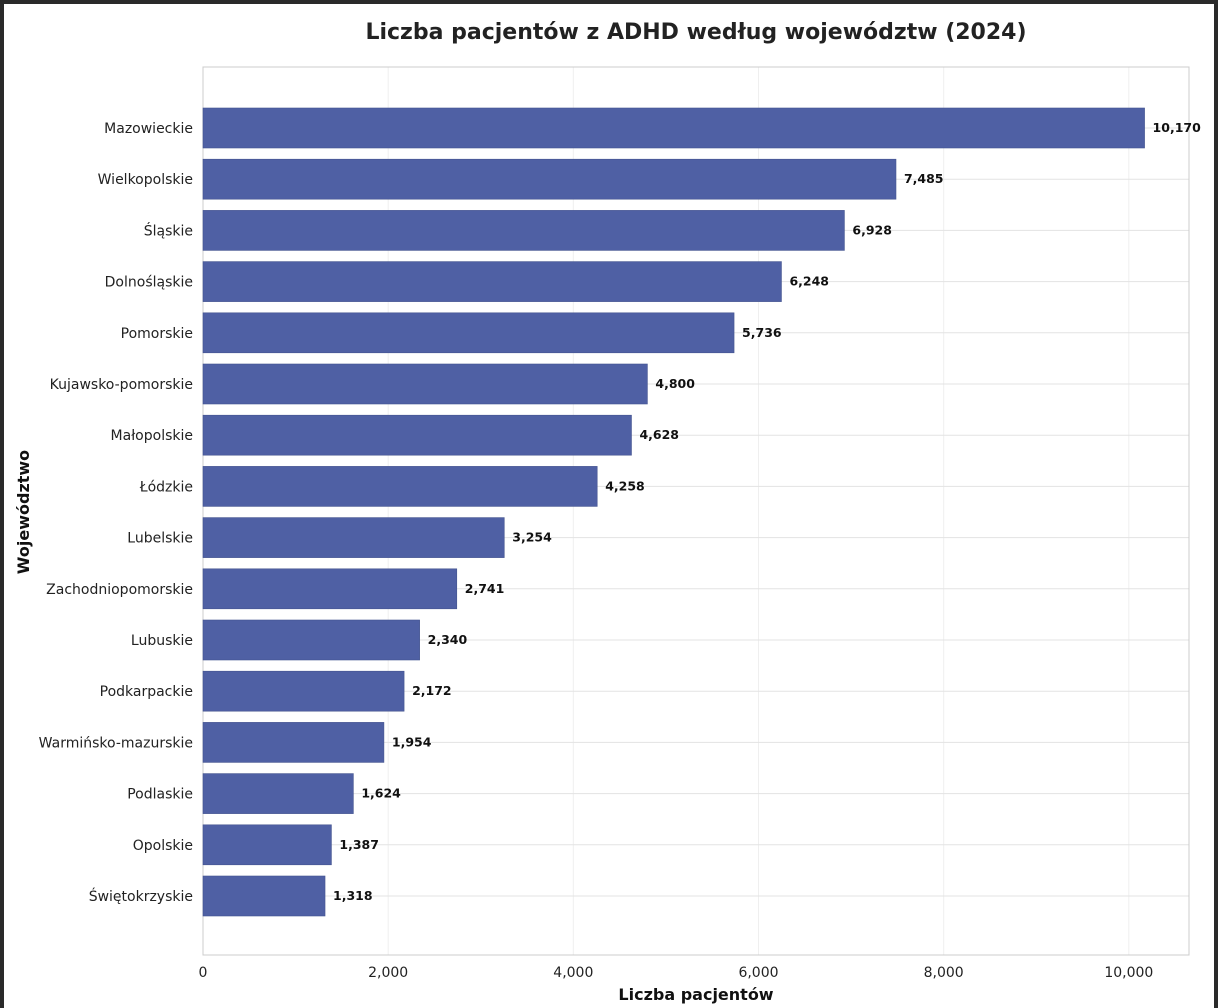 The image size is (1218, 1008). What do you see at coordinates (163, 846) in the screenshot?
I see `category-label: Opolskie` at bounding box center [163, 846].